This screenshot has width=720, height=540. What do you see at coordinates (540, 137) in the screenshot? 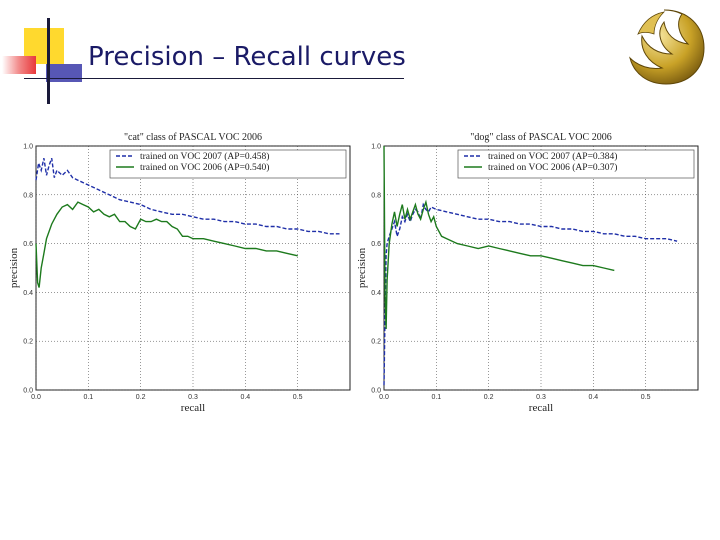
I see `chart-title: "dog" class of PASCAL VOC 2006` at bounding box center [540, 137].